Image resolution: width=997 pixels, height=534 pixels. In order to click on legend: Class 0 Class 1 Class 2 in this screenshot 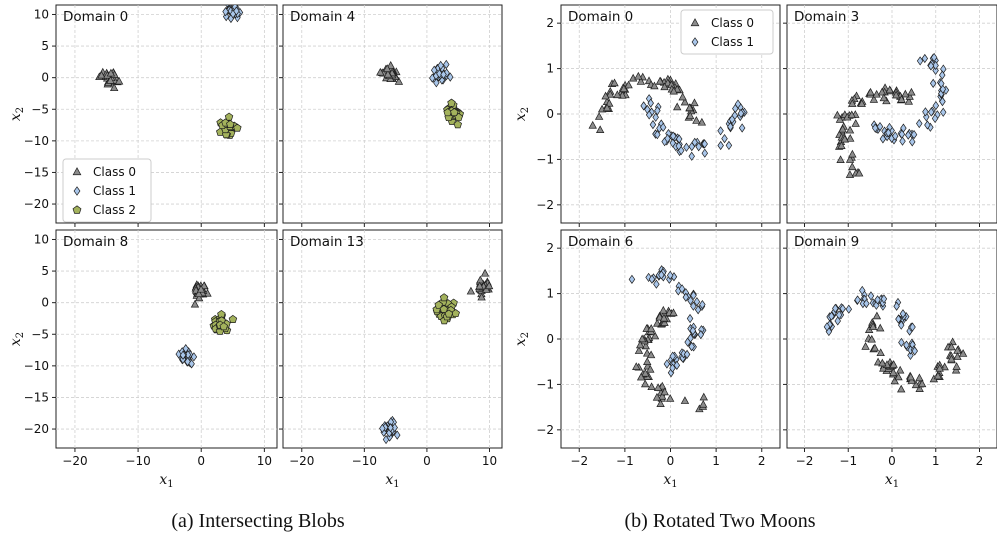, I will do `click(107, 190)`.